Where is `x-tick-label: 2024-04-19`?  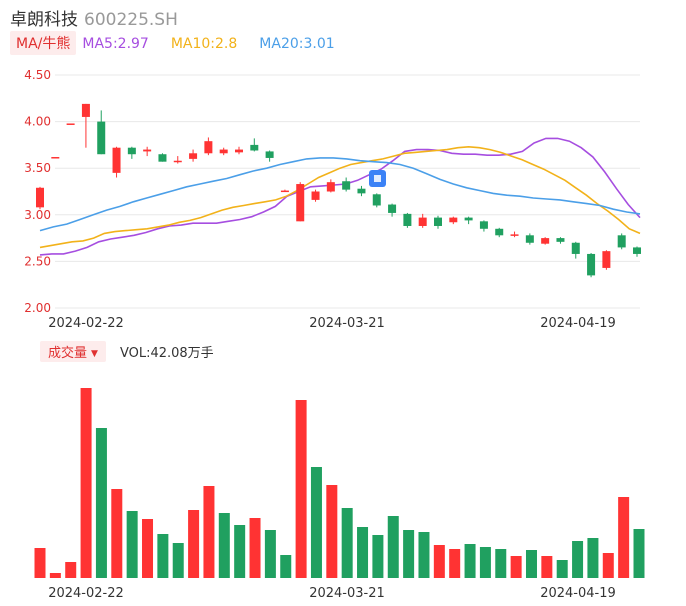
x-tick-label: 2024-04-19 is located at coordinates (578, 593).